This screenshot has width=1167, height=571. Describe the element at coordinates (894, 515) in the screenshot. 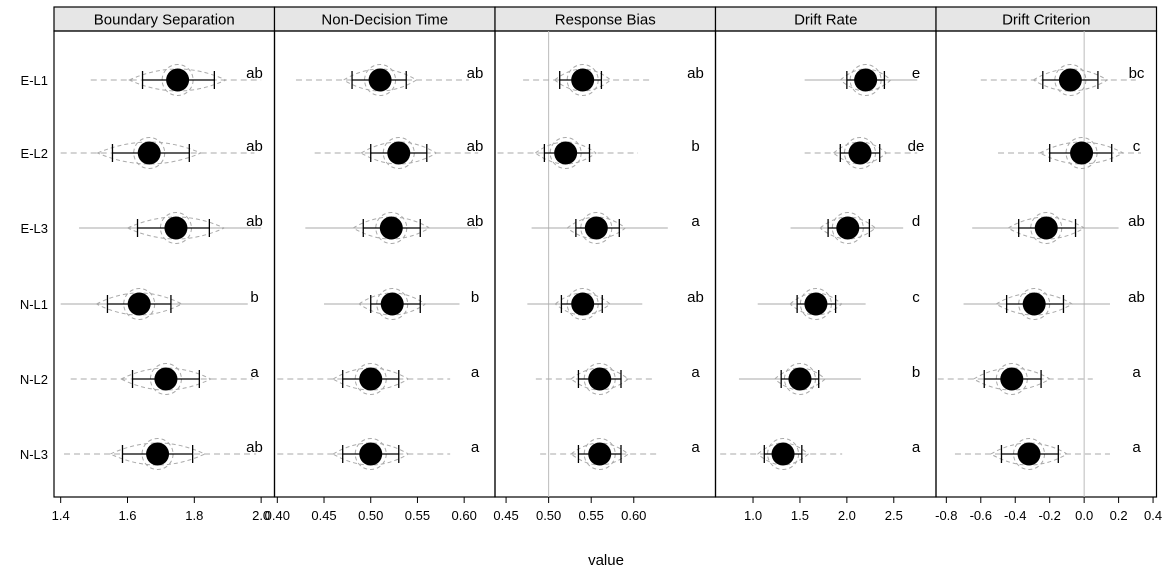

I see `x-tick-label: 2.5` at that location.